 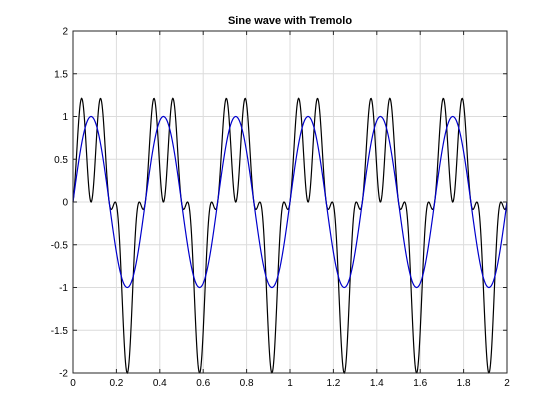 I want to click on y-tick-label: 2, so click(x=65, y=32).